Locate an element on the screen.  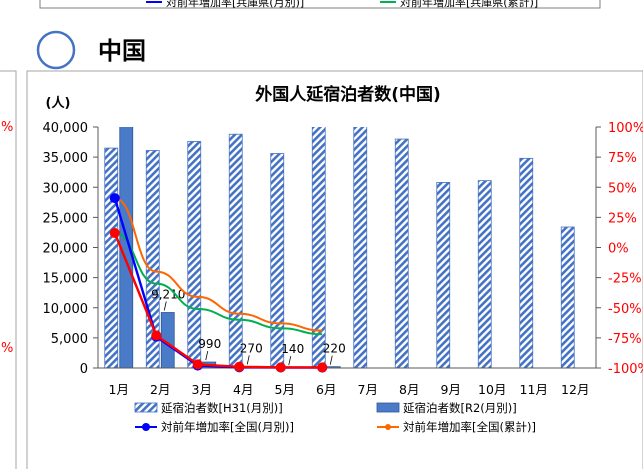
x-tick-label: 7月 is located at coordinates (368, 389).